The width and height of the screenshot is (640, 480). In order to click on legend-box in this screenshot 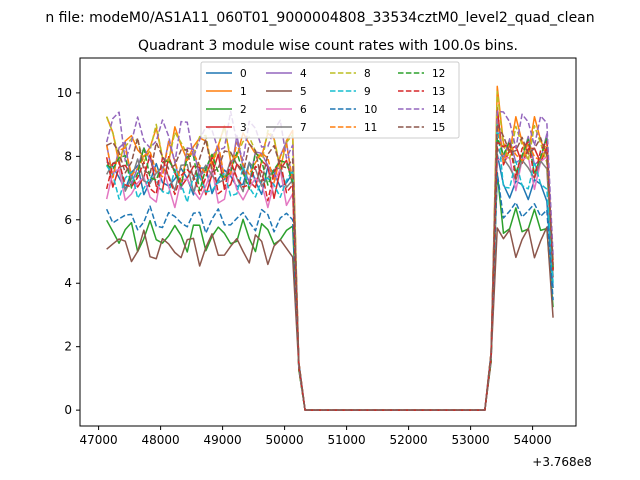, I will do `click(330, 100)`.